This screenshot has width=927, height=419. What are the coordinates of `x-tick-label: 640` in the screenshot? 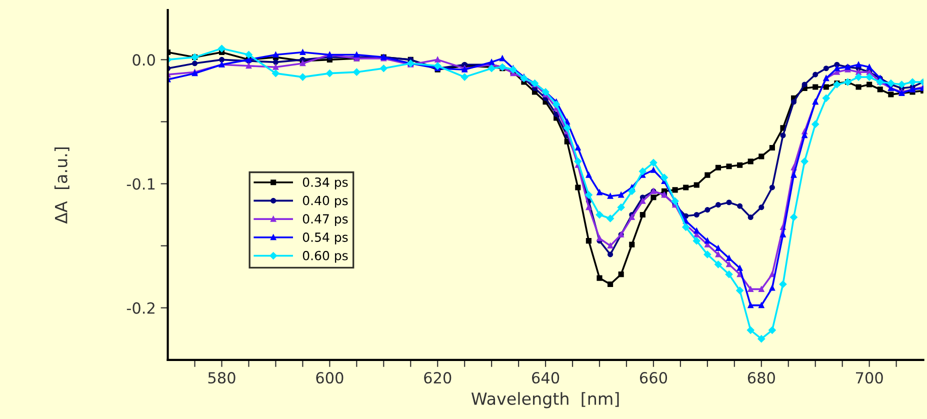 It's located at (546, 378).